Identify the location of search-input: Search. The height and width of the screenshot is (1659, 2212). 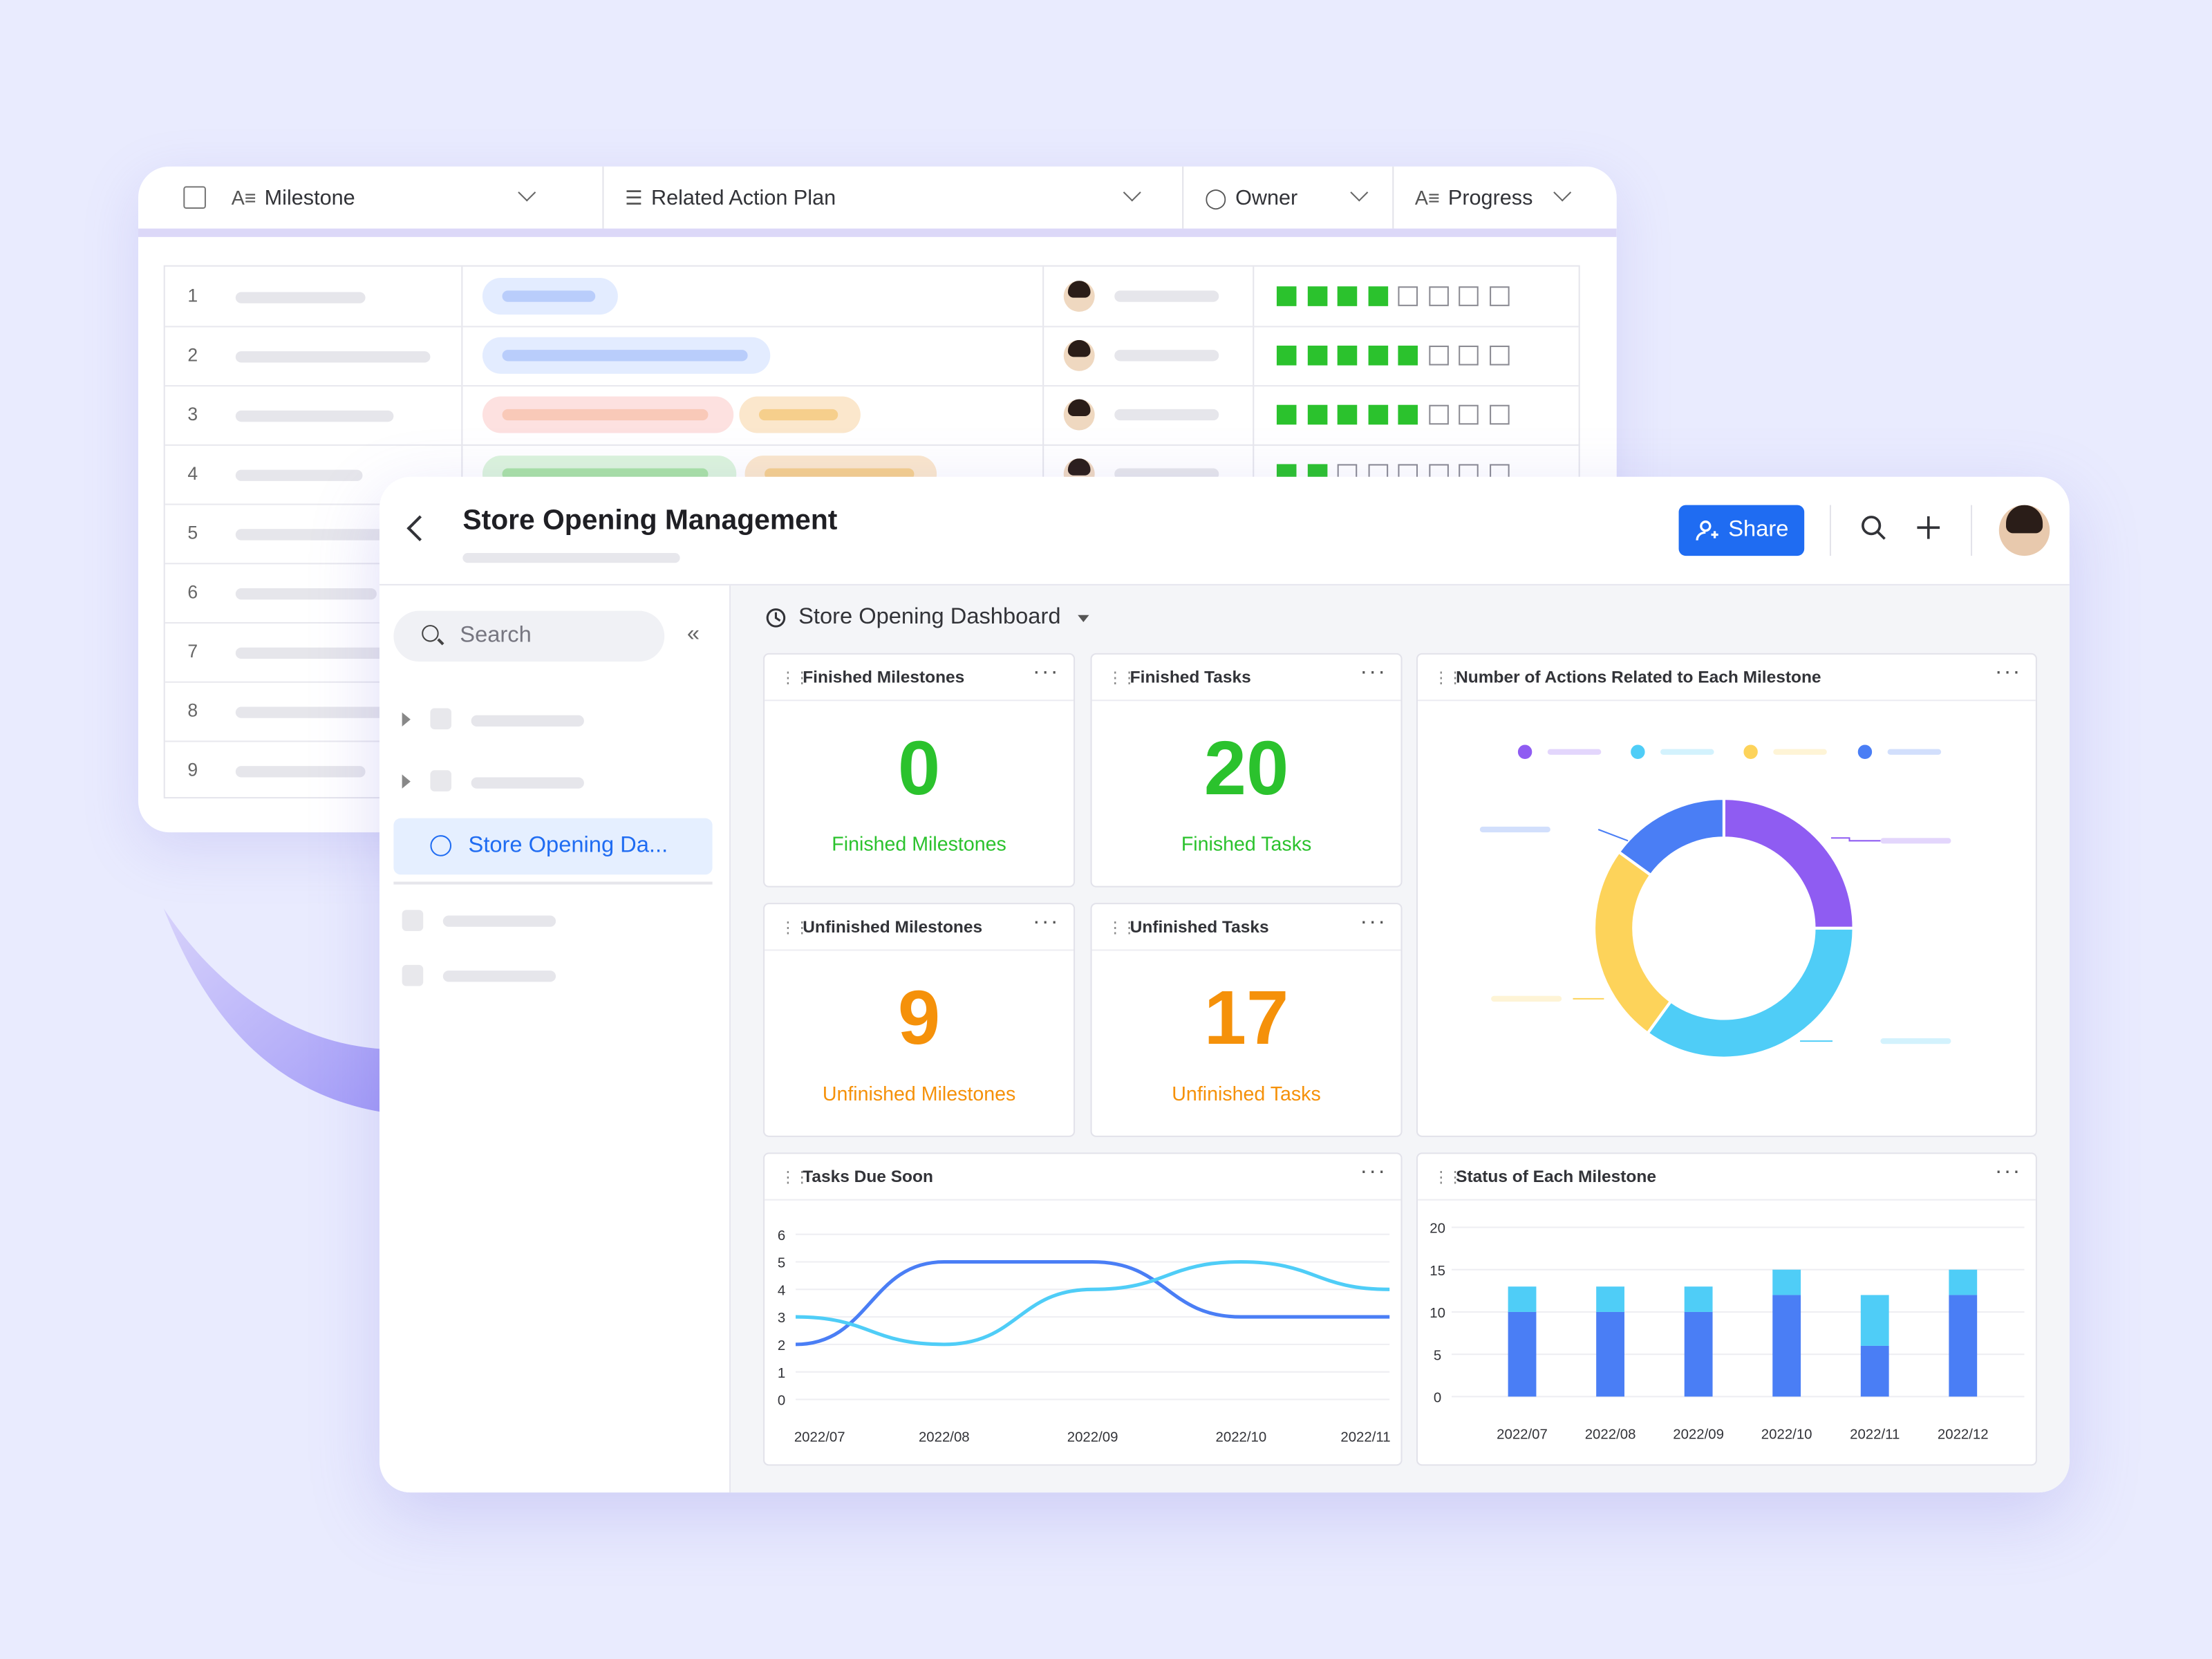
(529, 636).